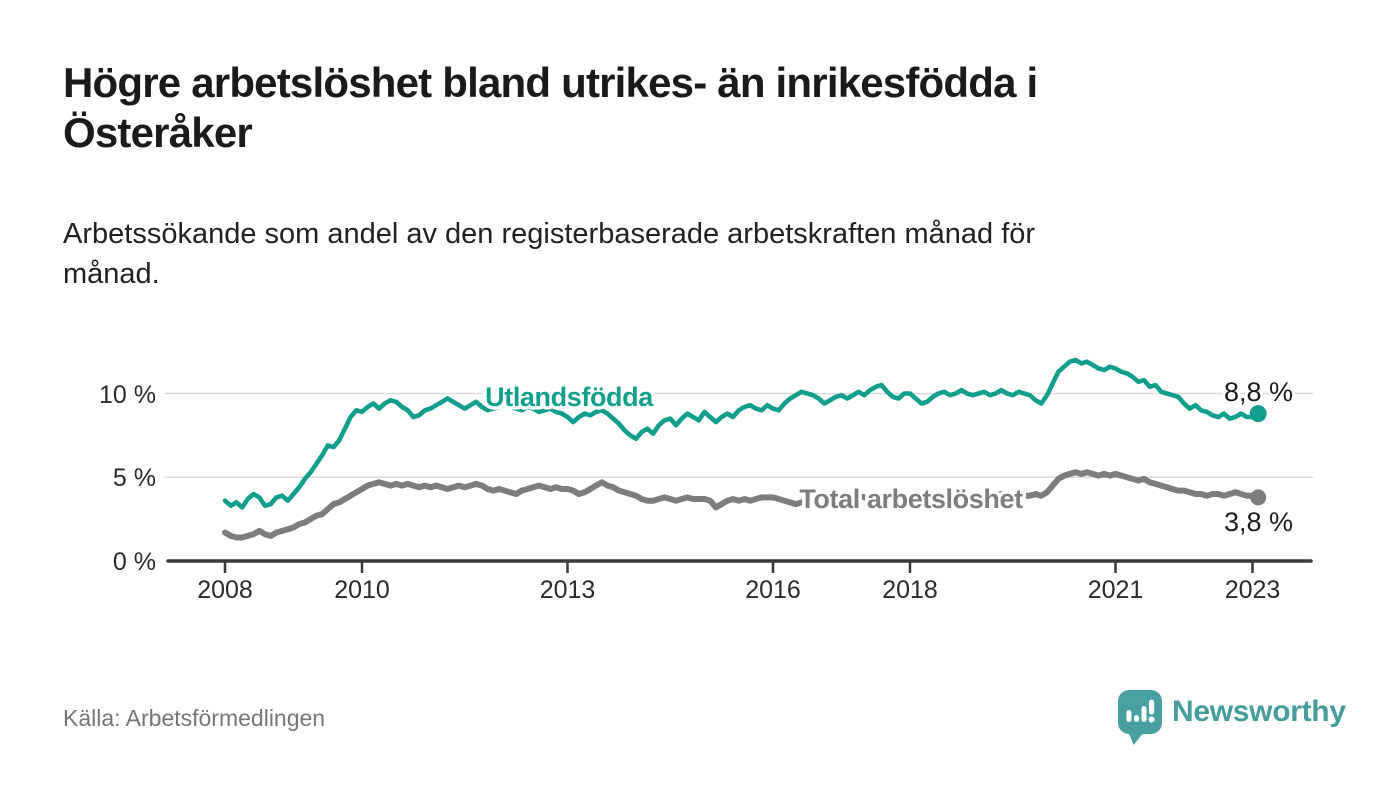 This screenshot has height=794, width=1400. What do you see at coordinates (1151, 719) in the screenshot?
I see `exclamation-dot` at bounding box center [1151, 719].